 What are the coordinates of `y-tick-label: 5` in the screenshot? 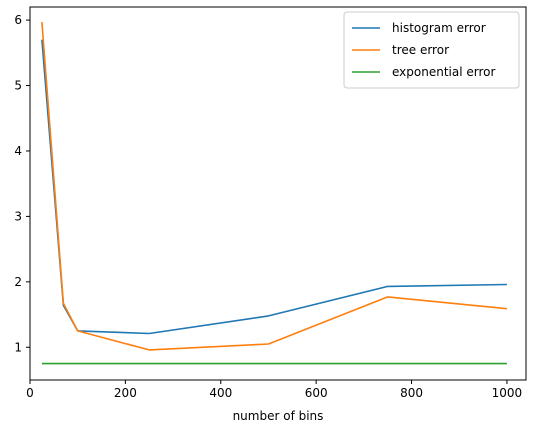 It's located at (18, 86).